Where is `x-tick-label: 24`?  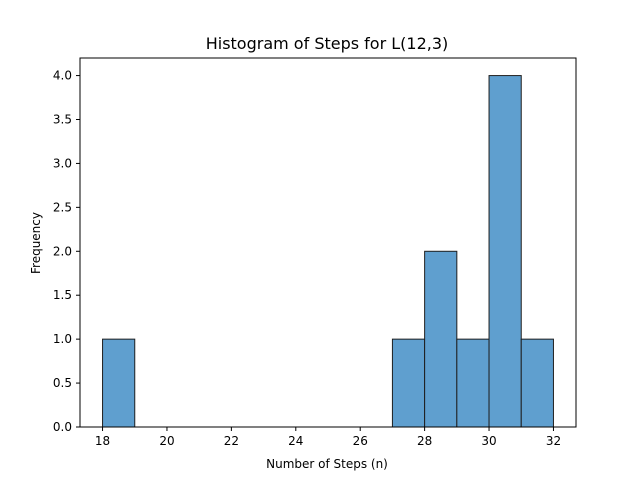
x-tick-label: 24 is located at coordinates (295, 441).